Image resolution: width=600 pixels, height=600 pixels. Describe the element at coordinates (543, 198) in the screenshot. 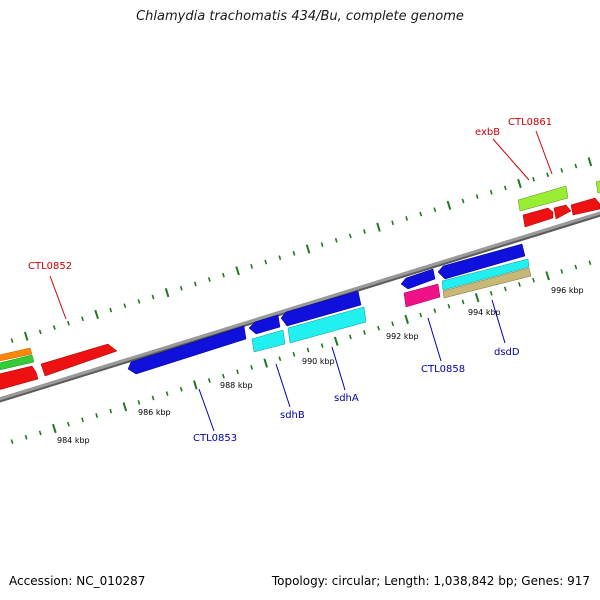

I see `gene-exbb` at that location.